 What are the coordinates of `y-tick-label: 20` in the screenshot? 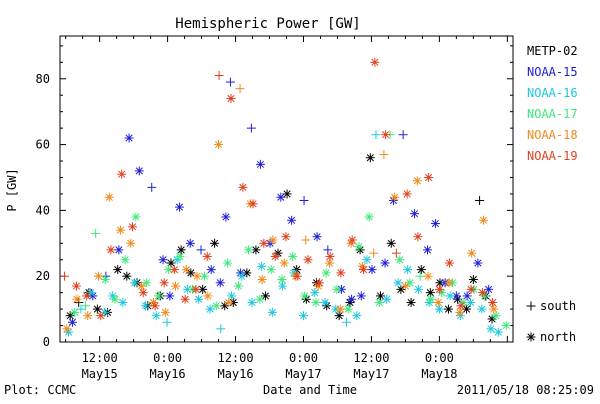 It's located at (43, 276).